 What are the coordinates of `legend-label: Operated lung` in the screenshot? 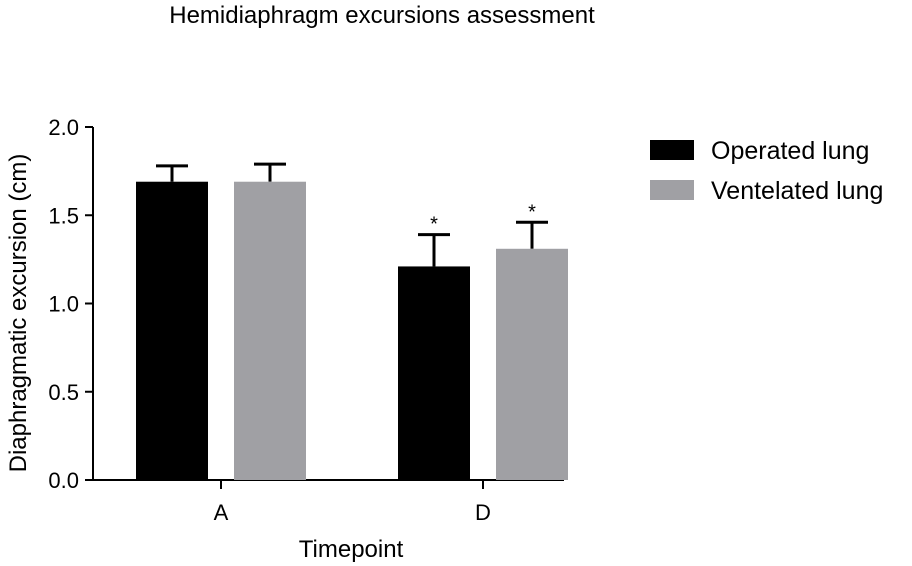 It's located at (790, 151).